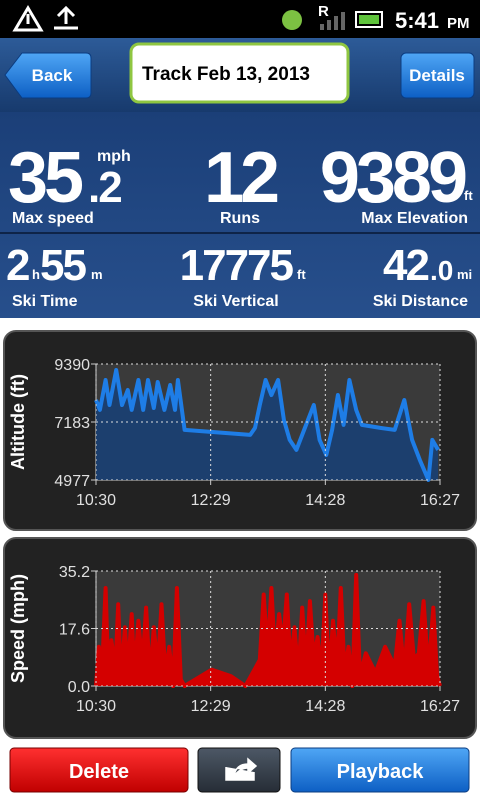 Image resolution: width=480 pixels, height=800 pixels. What do you see at coordinates (420, 301) in the screenshot?
I see `stat-label: Ski Distance` at bounding box center [420, 301].